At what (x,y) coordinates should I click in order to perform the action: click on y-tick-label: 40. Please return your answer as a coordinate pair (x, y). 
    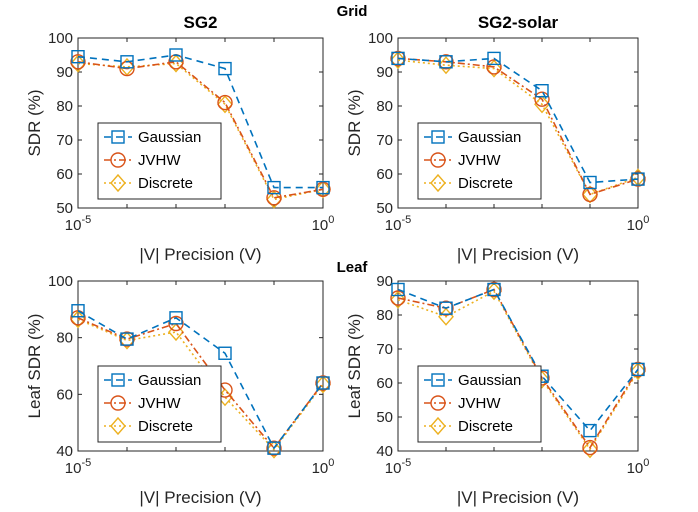
    Looking at the image, I should click on (384, 451).